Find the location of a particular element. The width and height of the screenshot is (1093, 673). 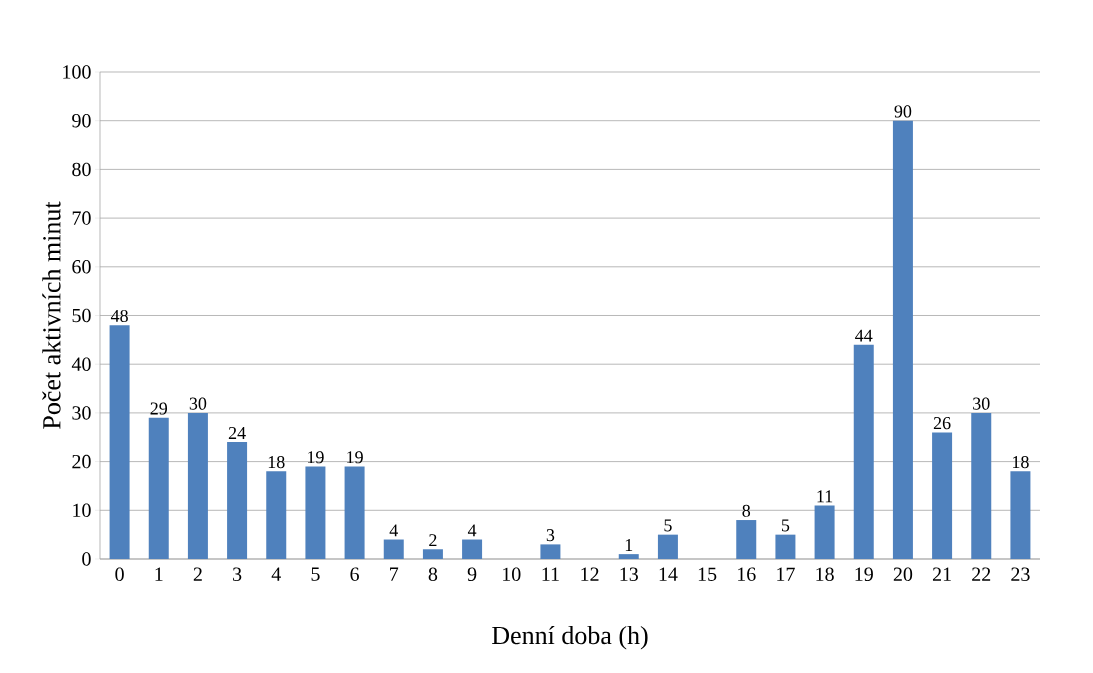

x-tick-label: 11 is located at coordinates (550, 574).